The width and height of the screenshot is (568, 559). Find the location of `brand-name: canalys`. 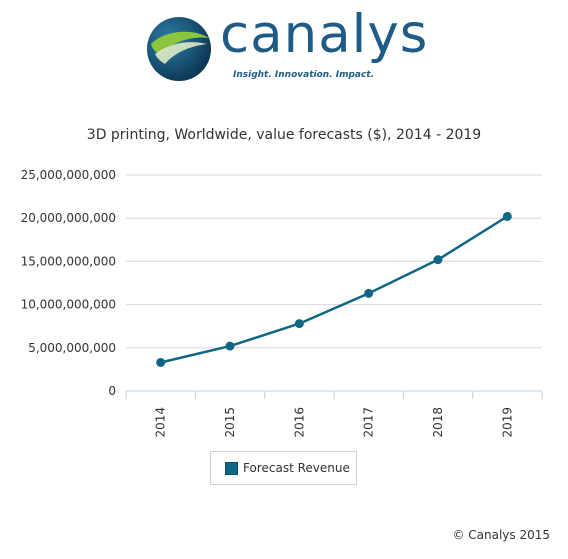

brand-name: canalys is located at coordinates (324, 34).